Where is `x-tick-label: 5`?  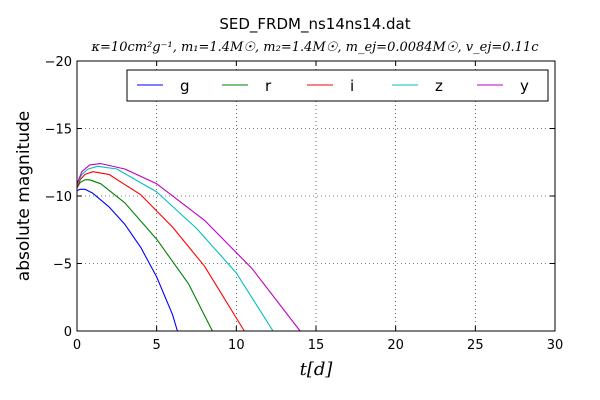
x-tick-label: 5 is located at coordinates (157, 345).